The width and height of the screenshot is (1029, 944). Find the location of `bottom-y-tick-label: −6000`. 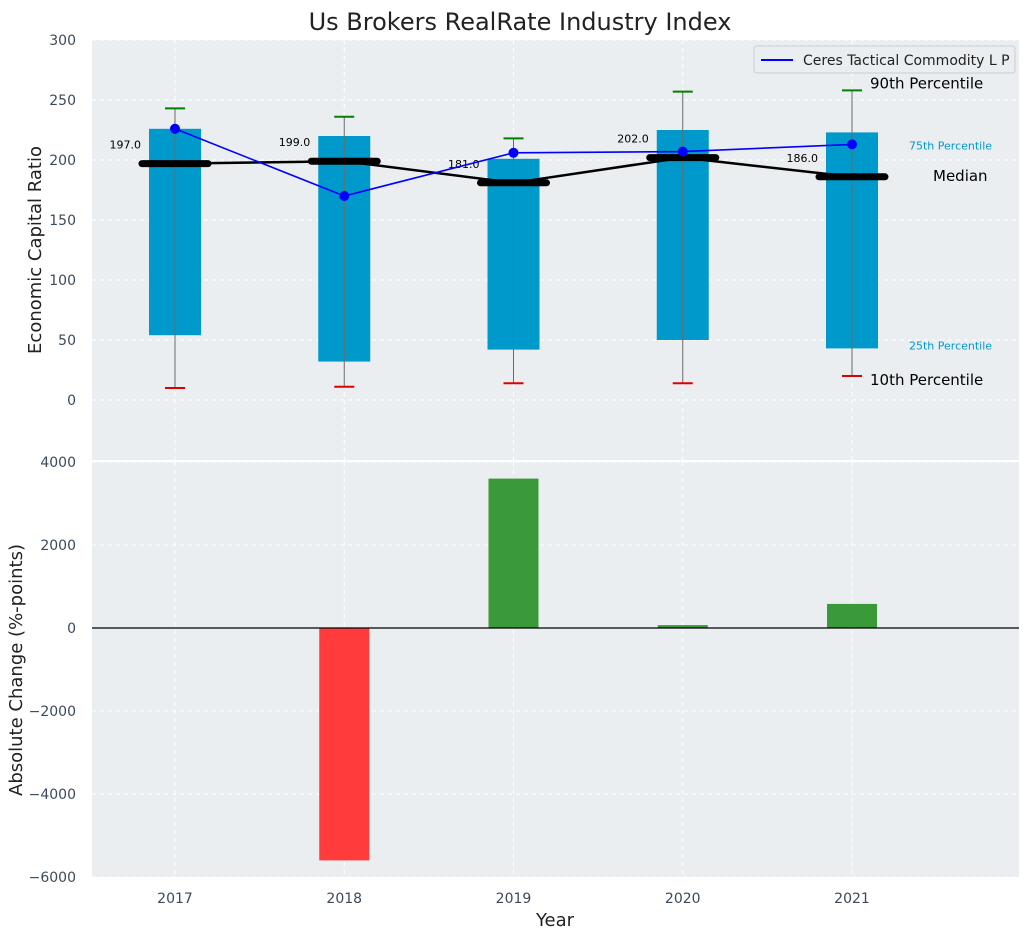

bottom-y-tick-label: −6000 is located at coordinates (52, 878).